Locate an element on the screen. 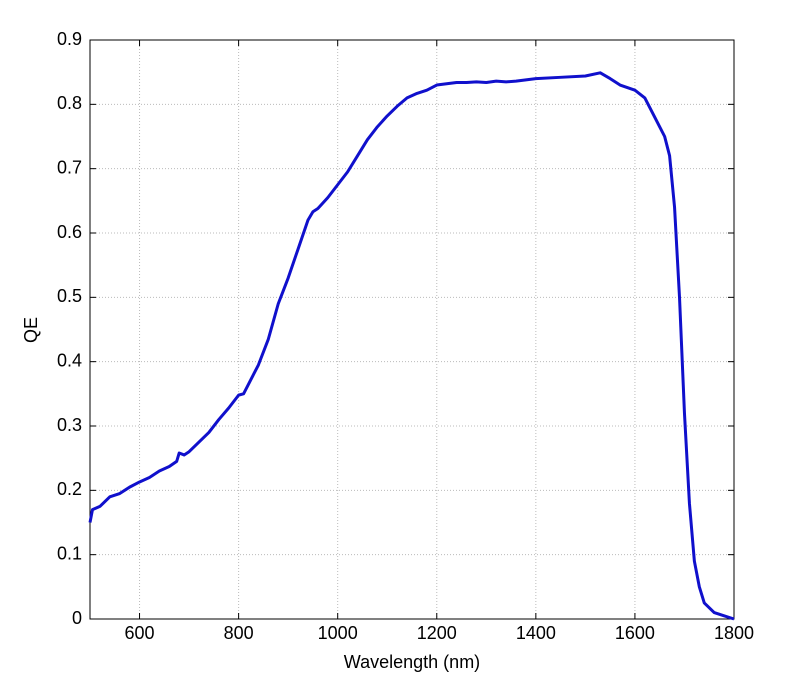 This screenshot has height=683, width=800. y-tick-label: 0.2 is located at coordinates (69, 489).